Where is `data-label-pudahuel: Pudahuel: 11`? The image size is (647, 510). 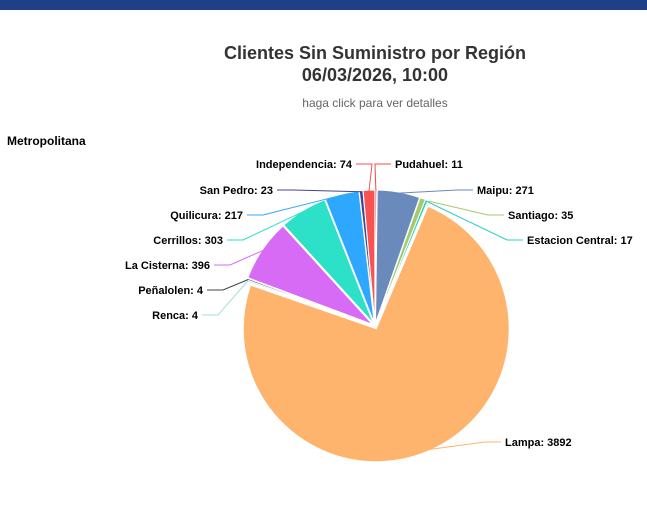 data-label-pudahuel: Pudahuel: 11 is located at coordinates (429, 165).